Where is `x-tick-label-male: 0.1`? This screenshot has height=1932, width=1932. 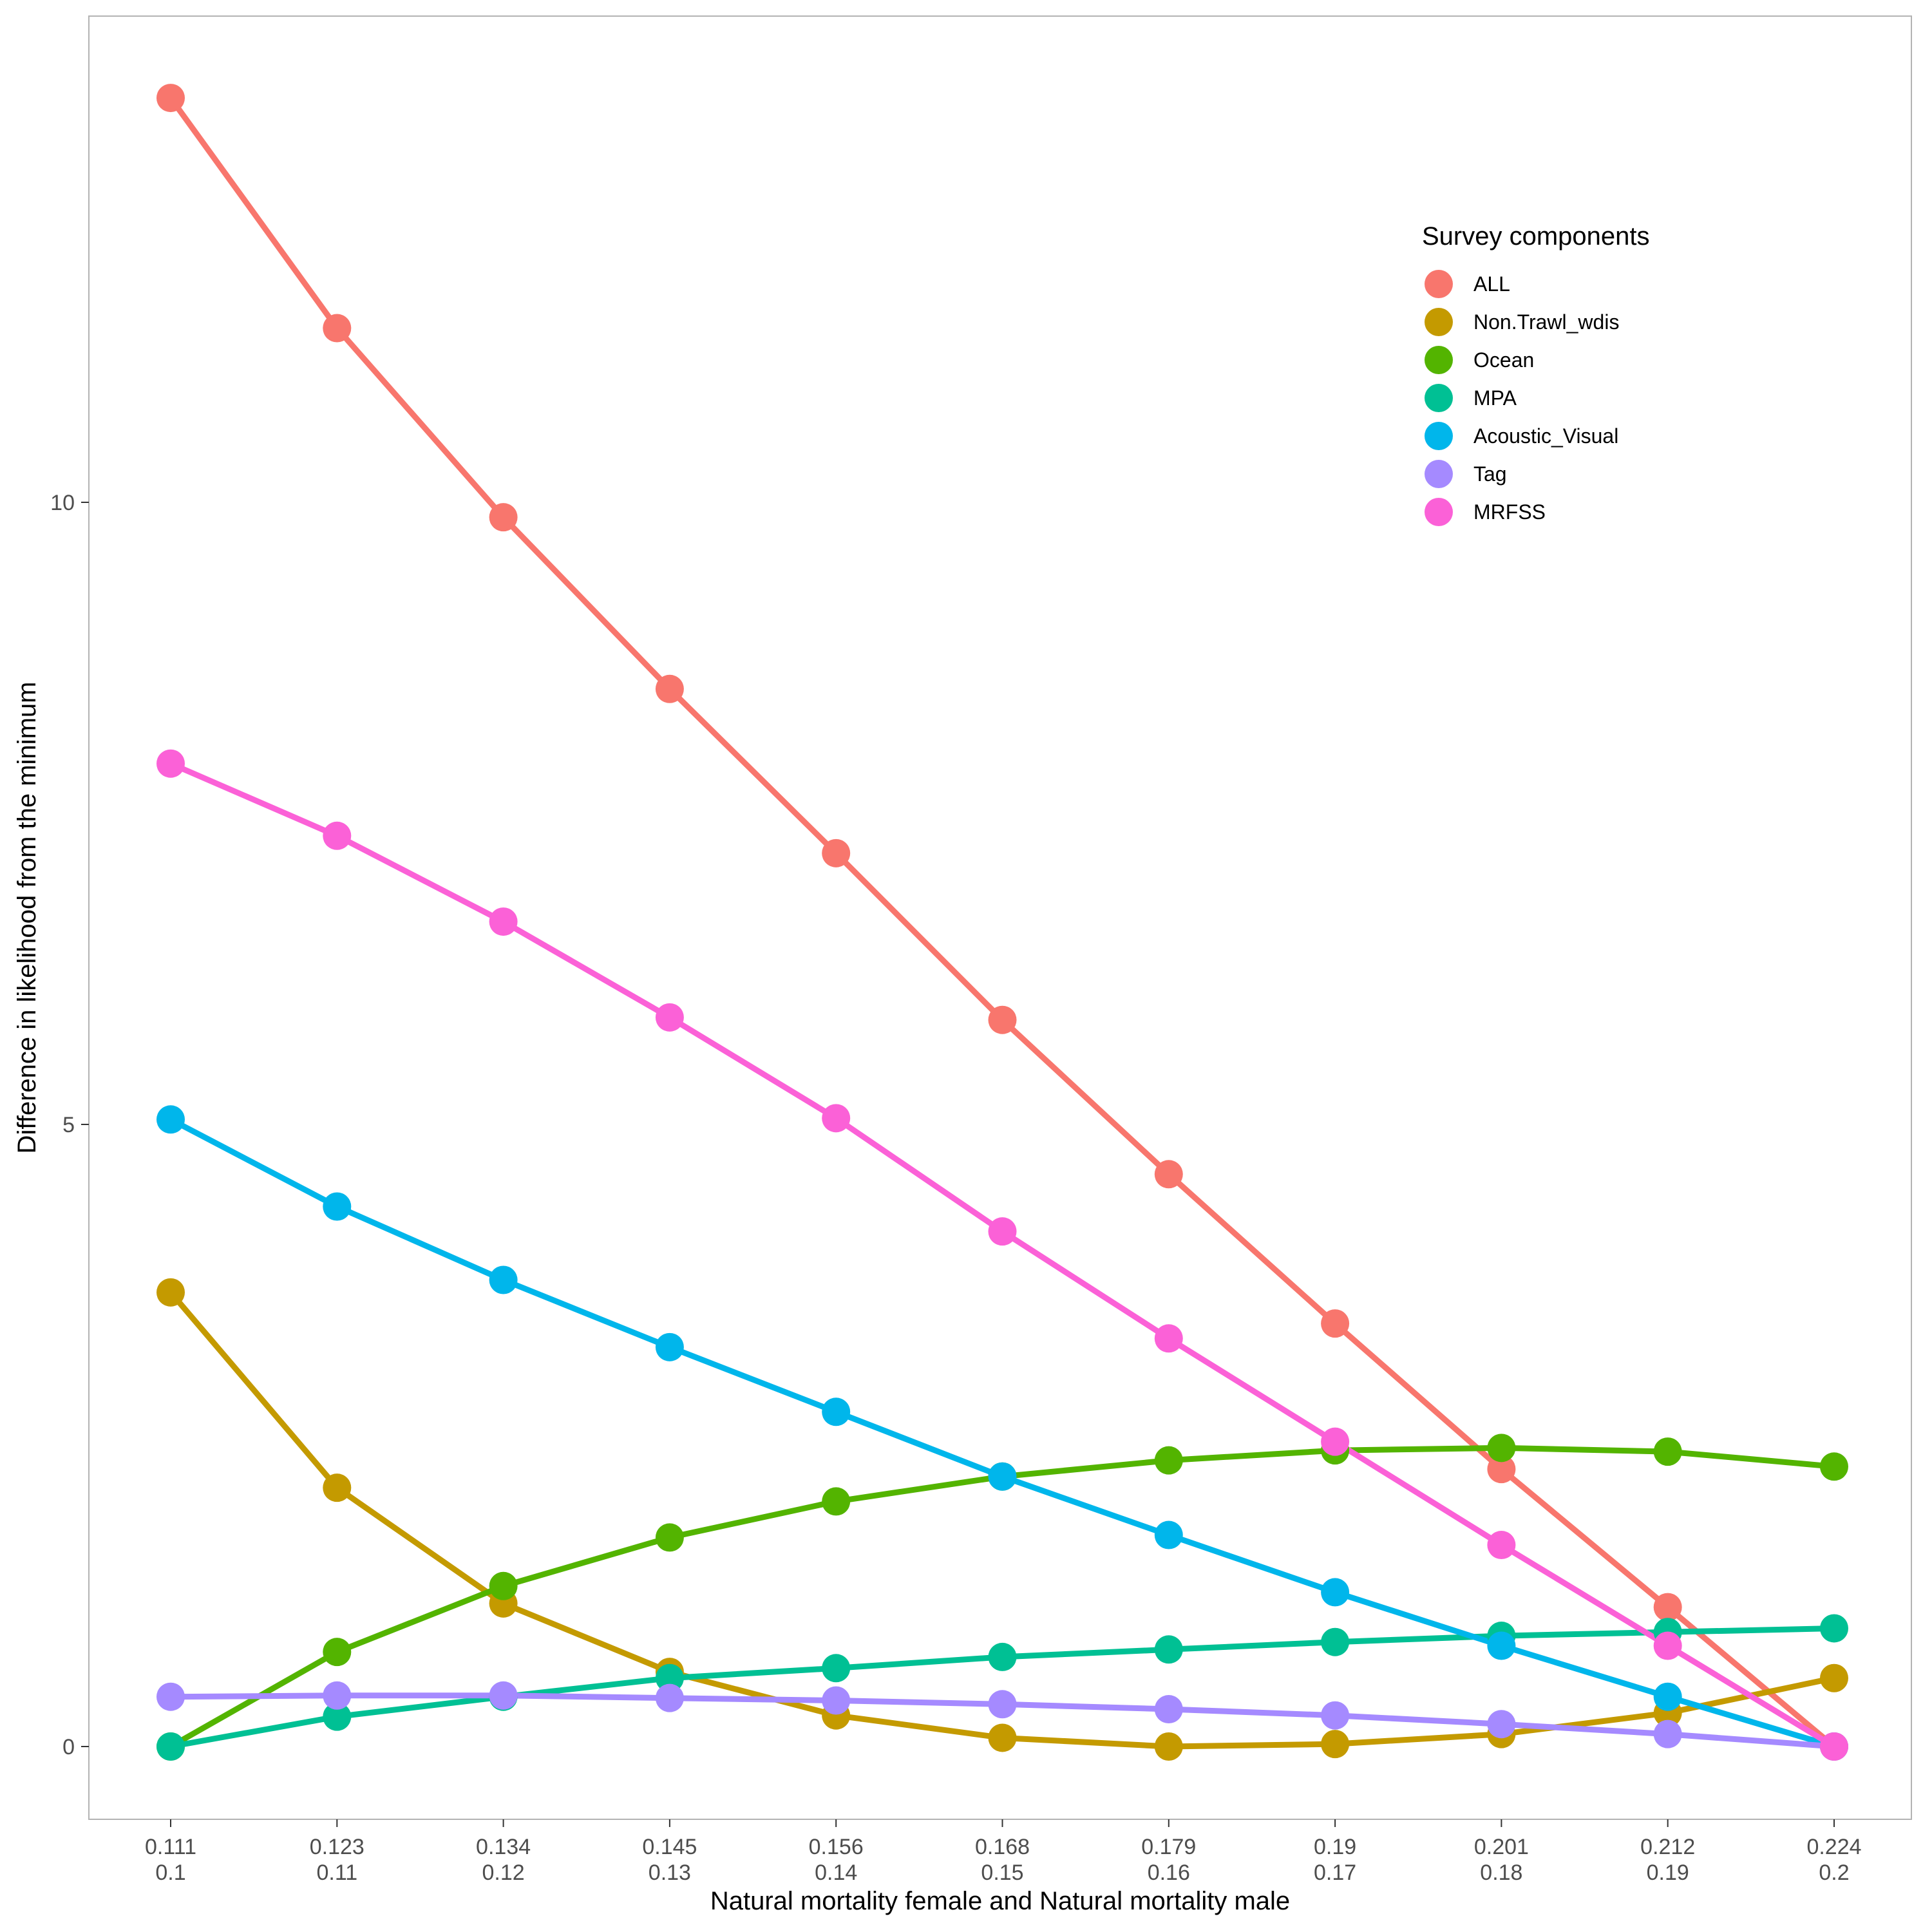
x-tick-label-male: 0.1 is located at coordinates (170, 1873).